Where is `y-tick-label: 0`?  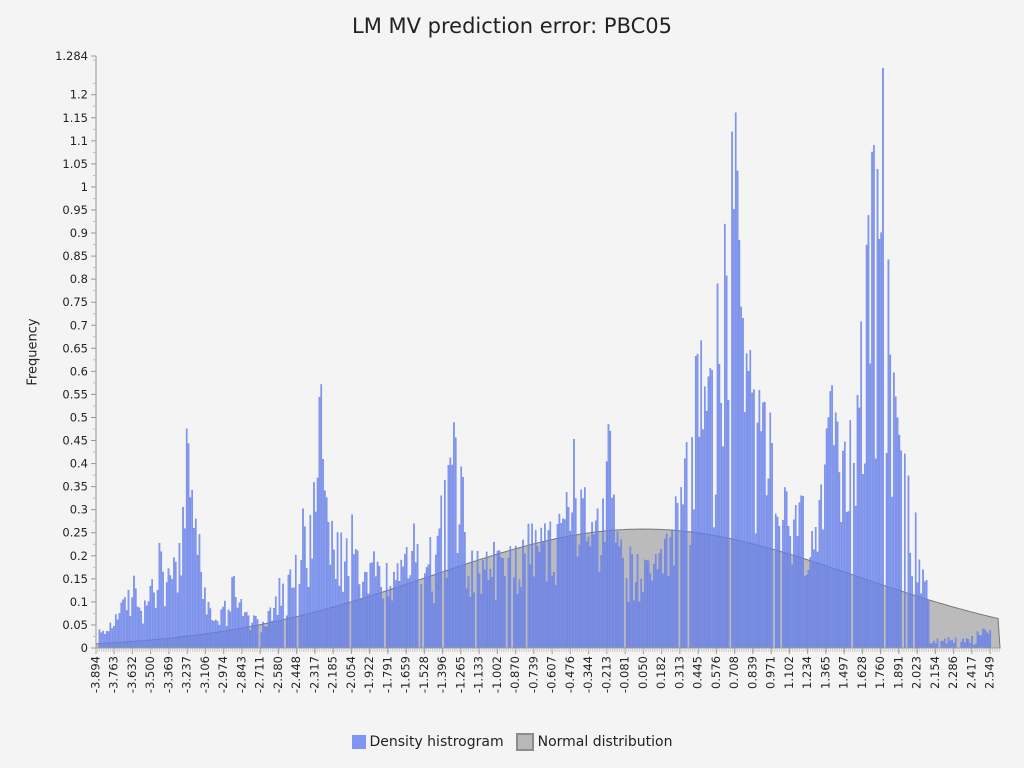 y-tick-label: 0 is located at coordinates (84, 648).